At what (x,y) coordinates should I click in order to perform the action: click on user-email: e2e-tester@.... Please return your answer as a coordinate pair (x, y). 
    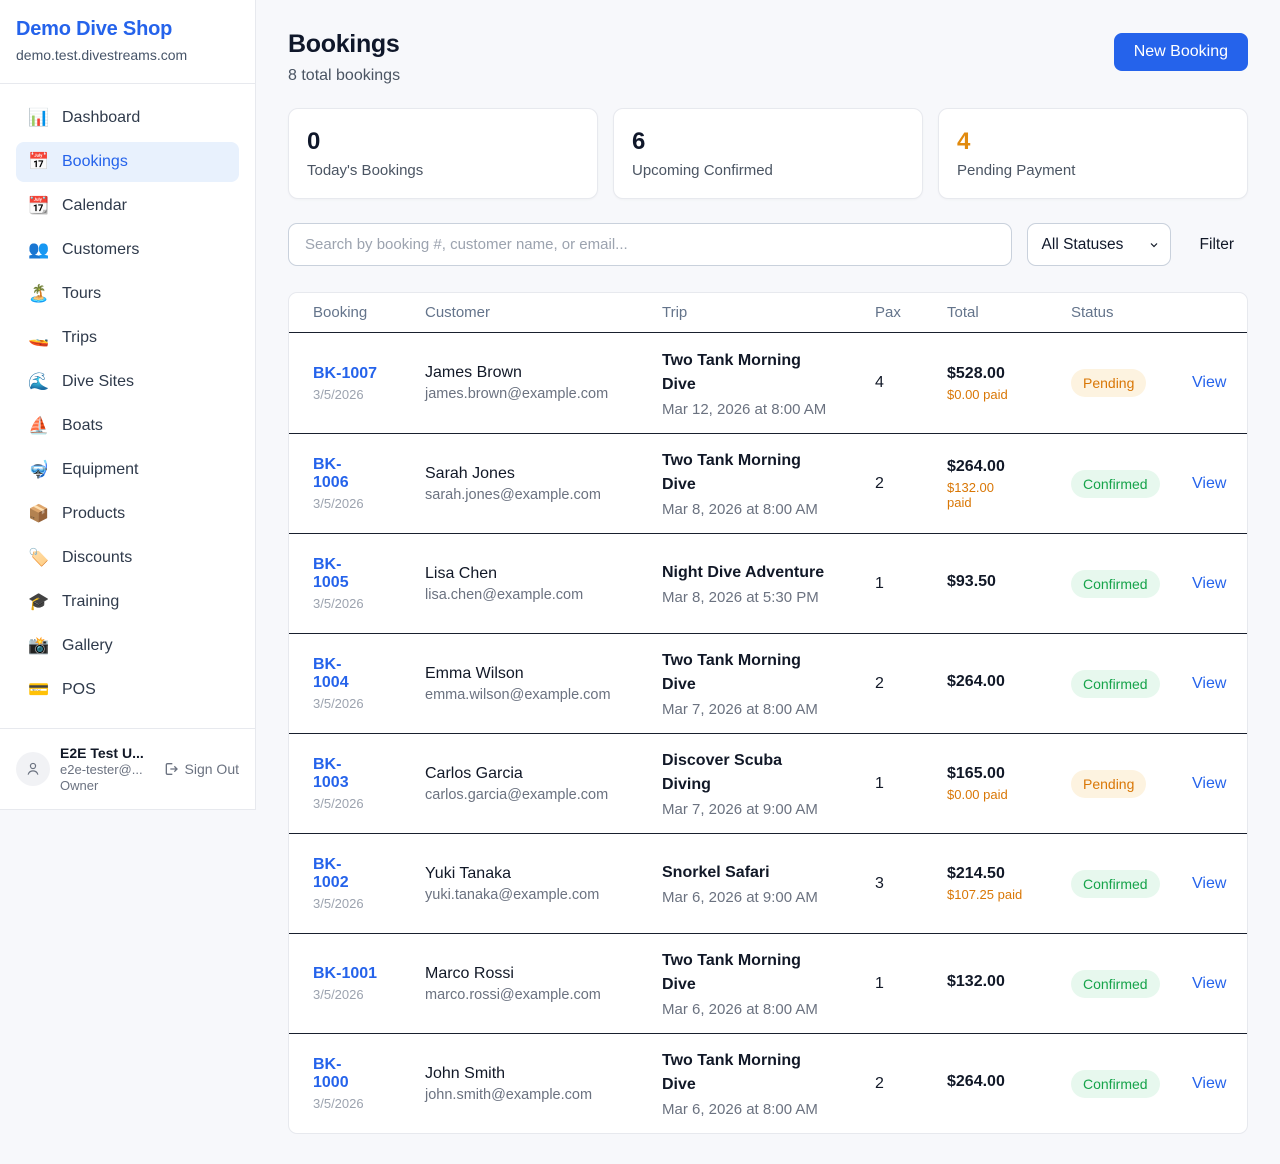
    Looking at the image, I should click on (101, 769).